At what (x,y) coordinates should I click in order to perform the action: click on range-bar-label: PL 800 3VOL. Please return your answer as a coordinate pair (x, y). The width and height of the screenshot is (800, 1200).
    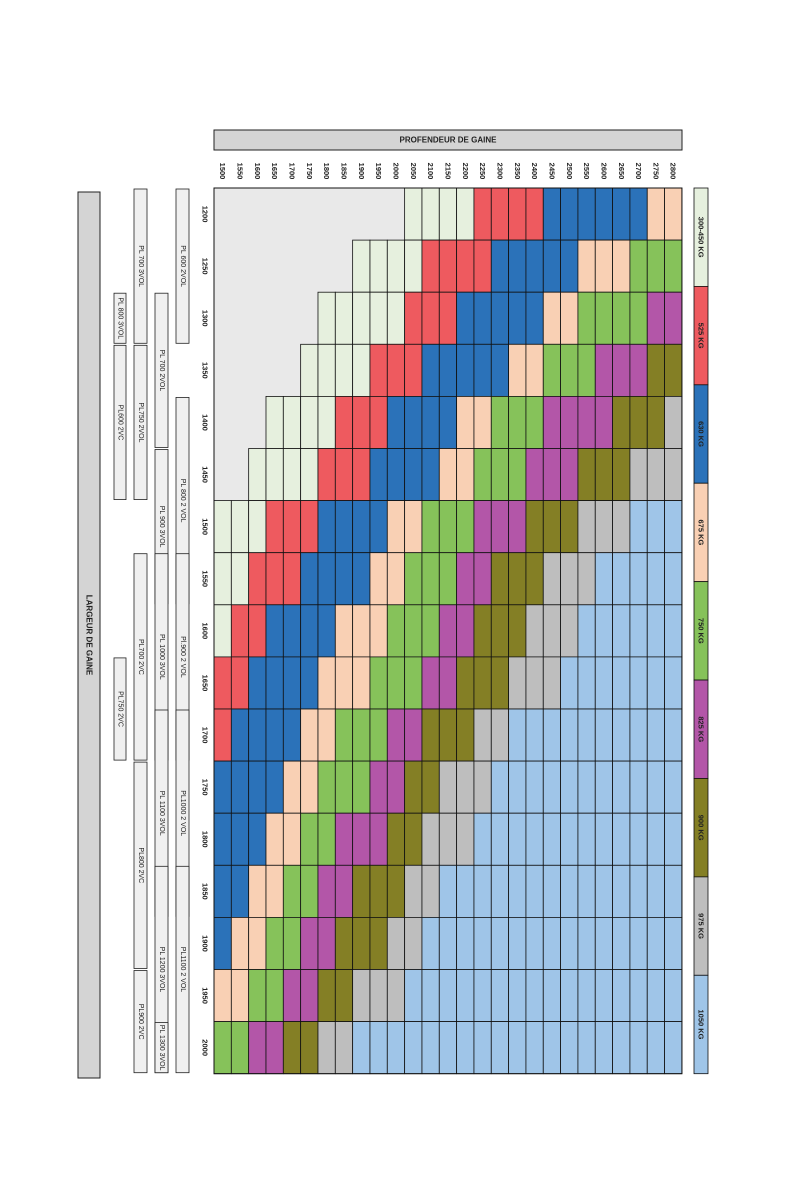
    Looking at the image, I should click on (120, 318).